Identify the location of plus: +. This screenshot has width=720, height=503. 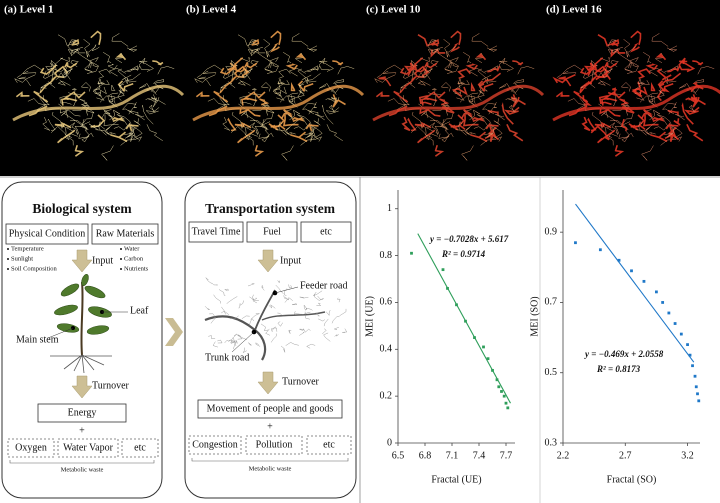
(82, 430).